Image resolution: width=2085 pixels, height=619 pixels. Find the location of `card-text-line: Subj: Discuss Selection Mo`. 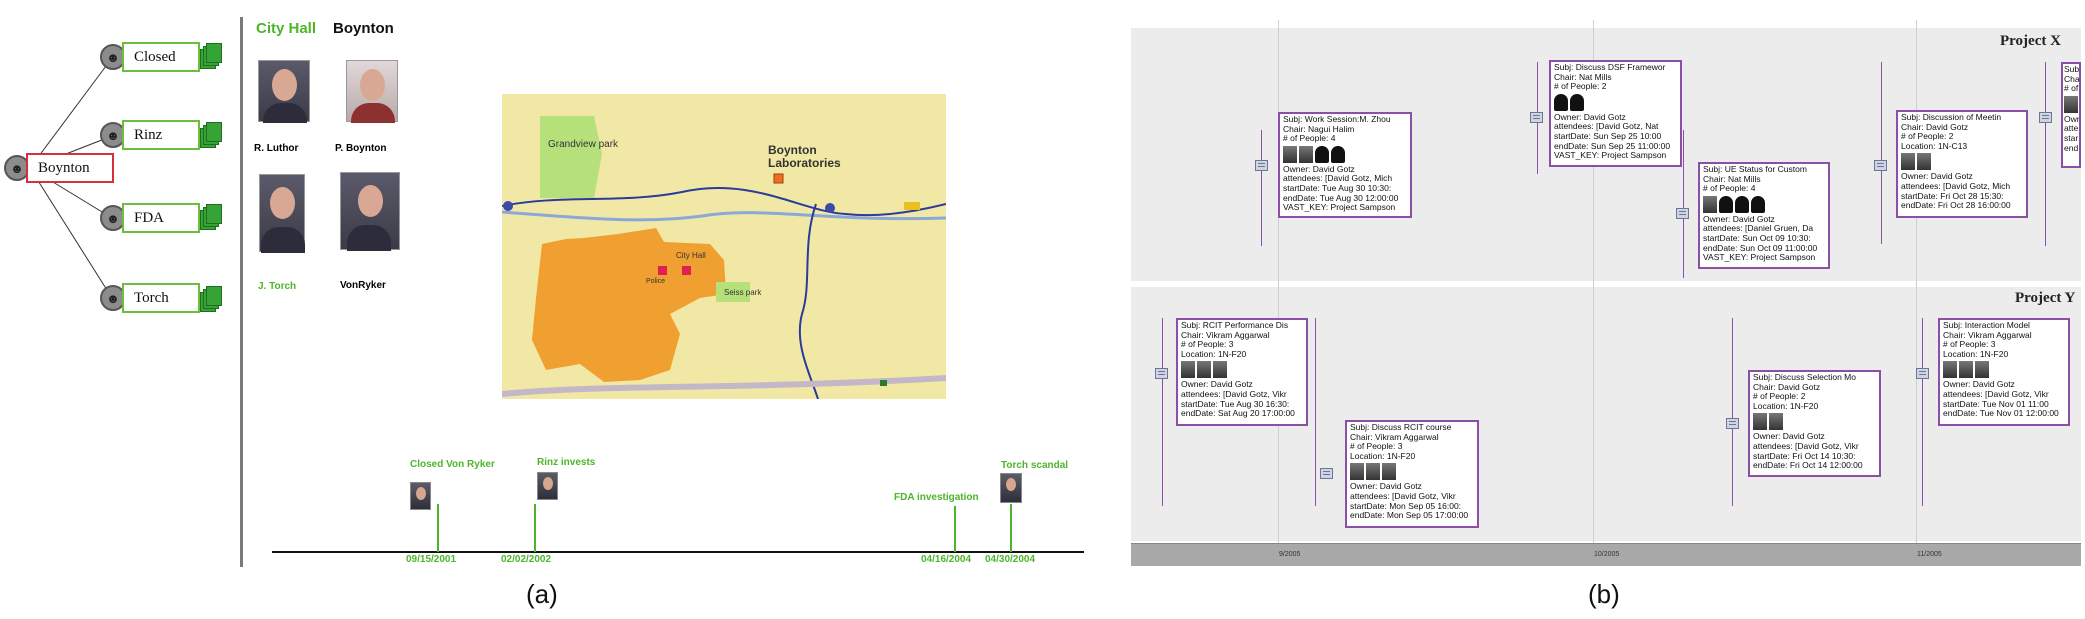

card-text-line: Subj: Discuss Selection Mo is located at coordinates (1804, 377).